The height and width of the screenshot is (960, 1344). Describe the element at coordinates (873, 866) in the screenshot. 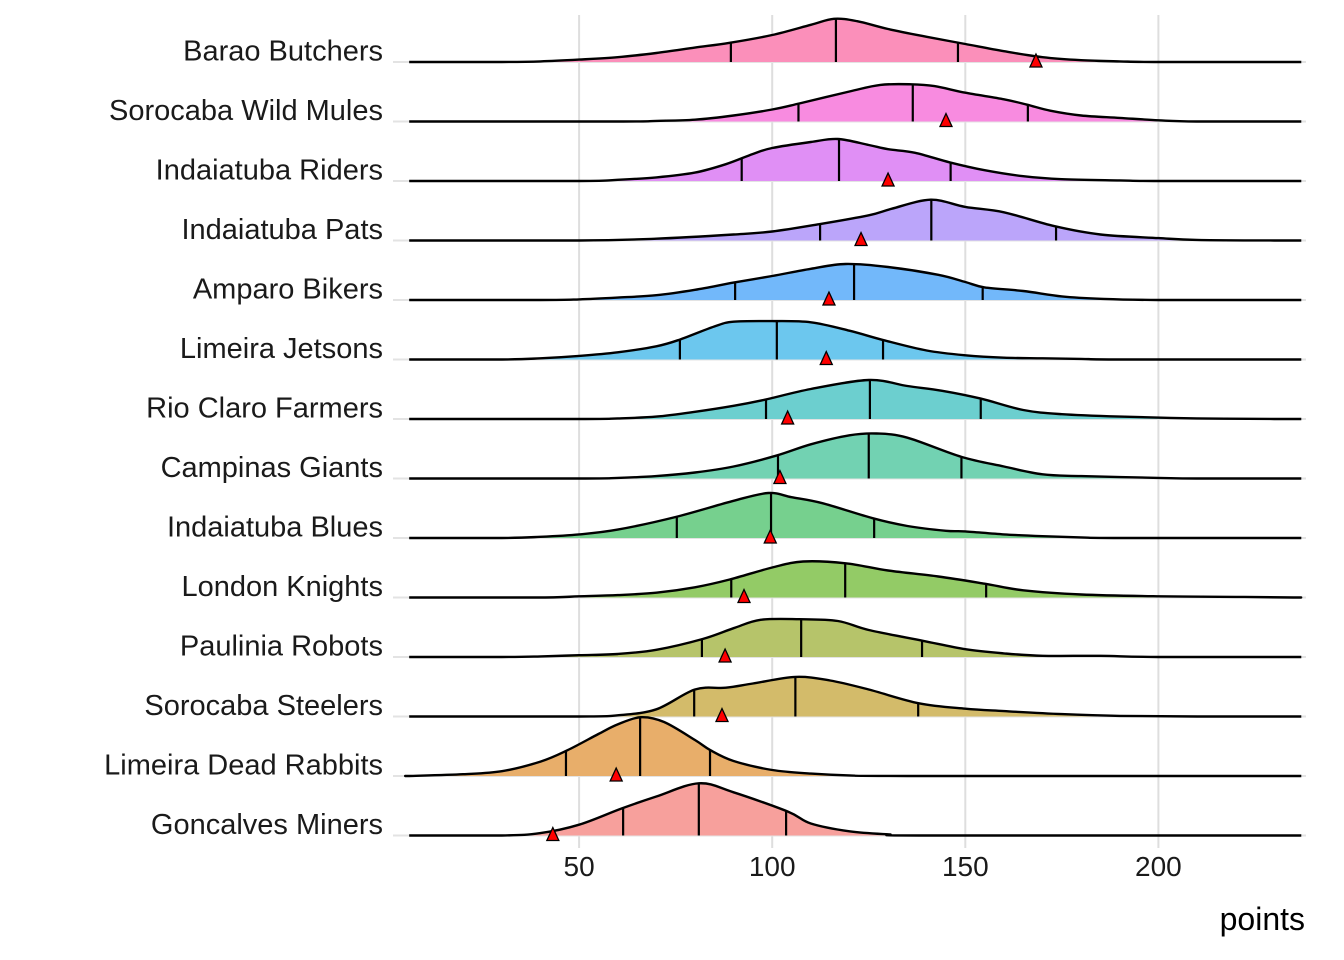

I see `x-axis-ticks: 50 100 150 200` at that location.